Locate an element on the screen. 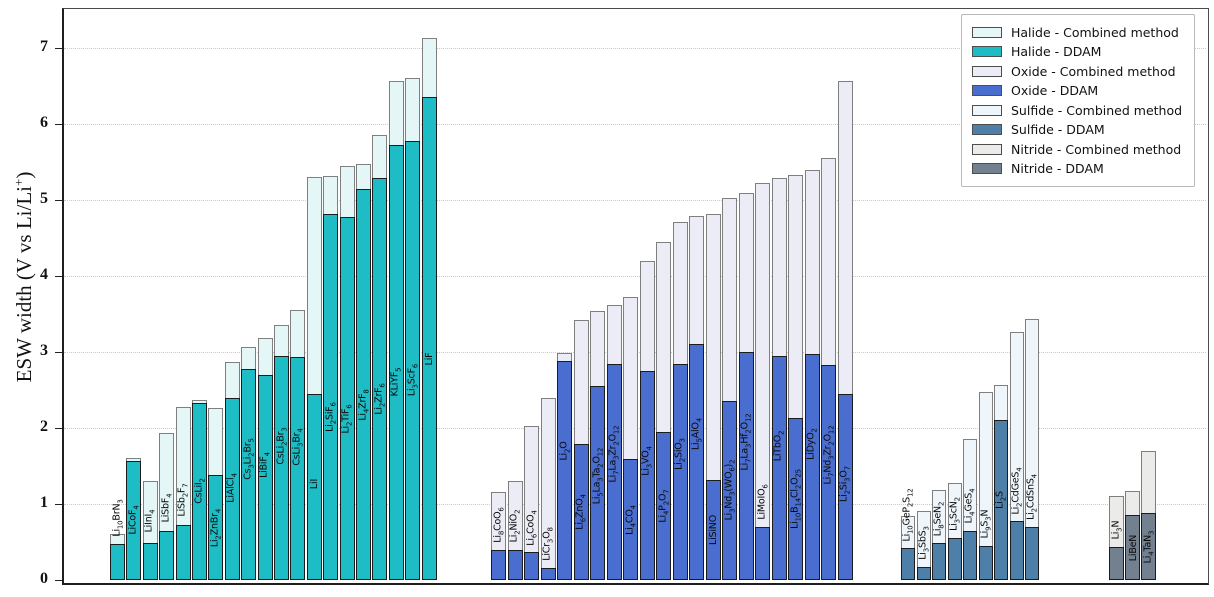 This screenshot has height=597, width=1214. bar-ddam-Li2SiO3 is located at coordinates (680, 472).